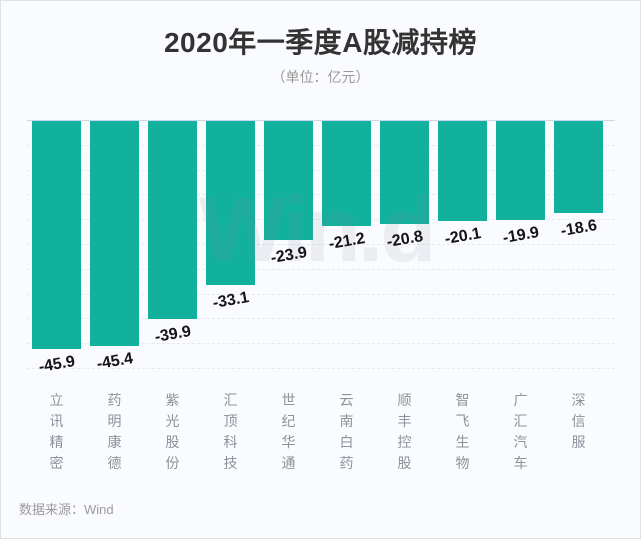 The image size is (641, 539). I want to click on gridline--25, so click(321, 244).